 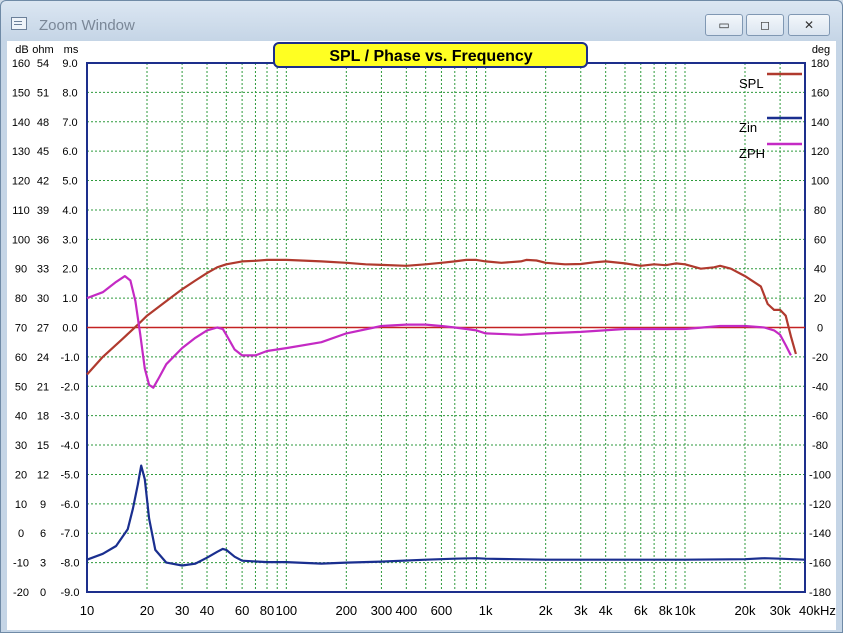 What do you see at coordinates (809, 25) in the screenshot?
I see `close-button: ✕` at bounding box center [809, 25].